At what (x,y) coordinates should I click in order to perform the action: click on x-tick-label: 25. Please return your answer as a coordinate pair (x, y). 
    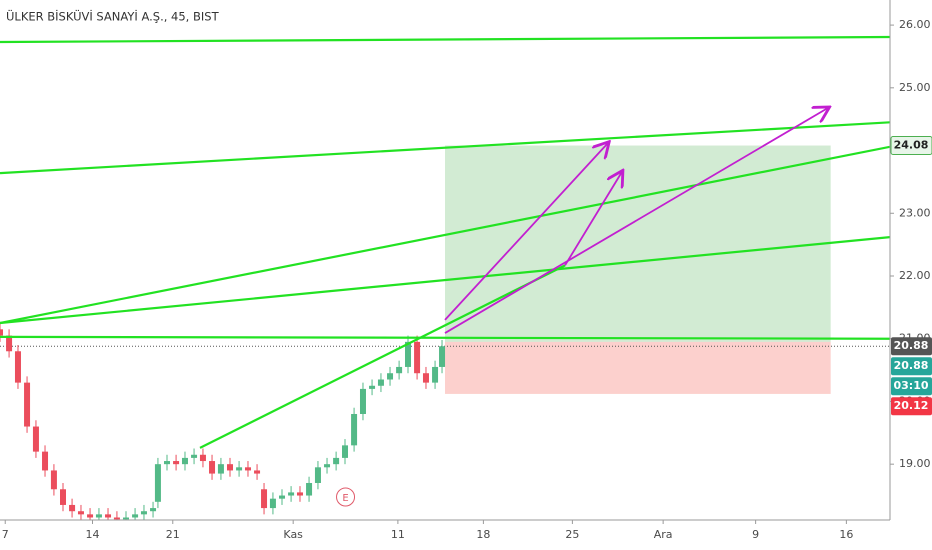
    Looking at the image, I should click on (572, 534).